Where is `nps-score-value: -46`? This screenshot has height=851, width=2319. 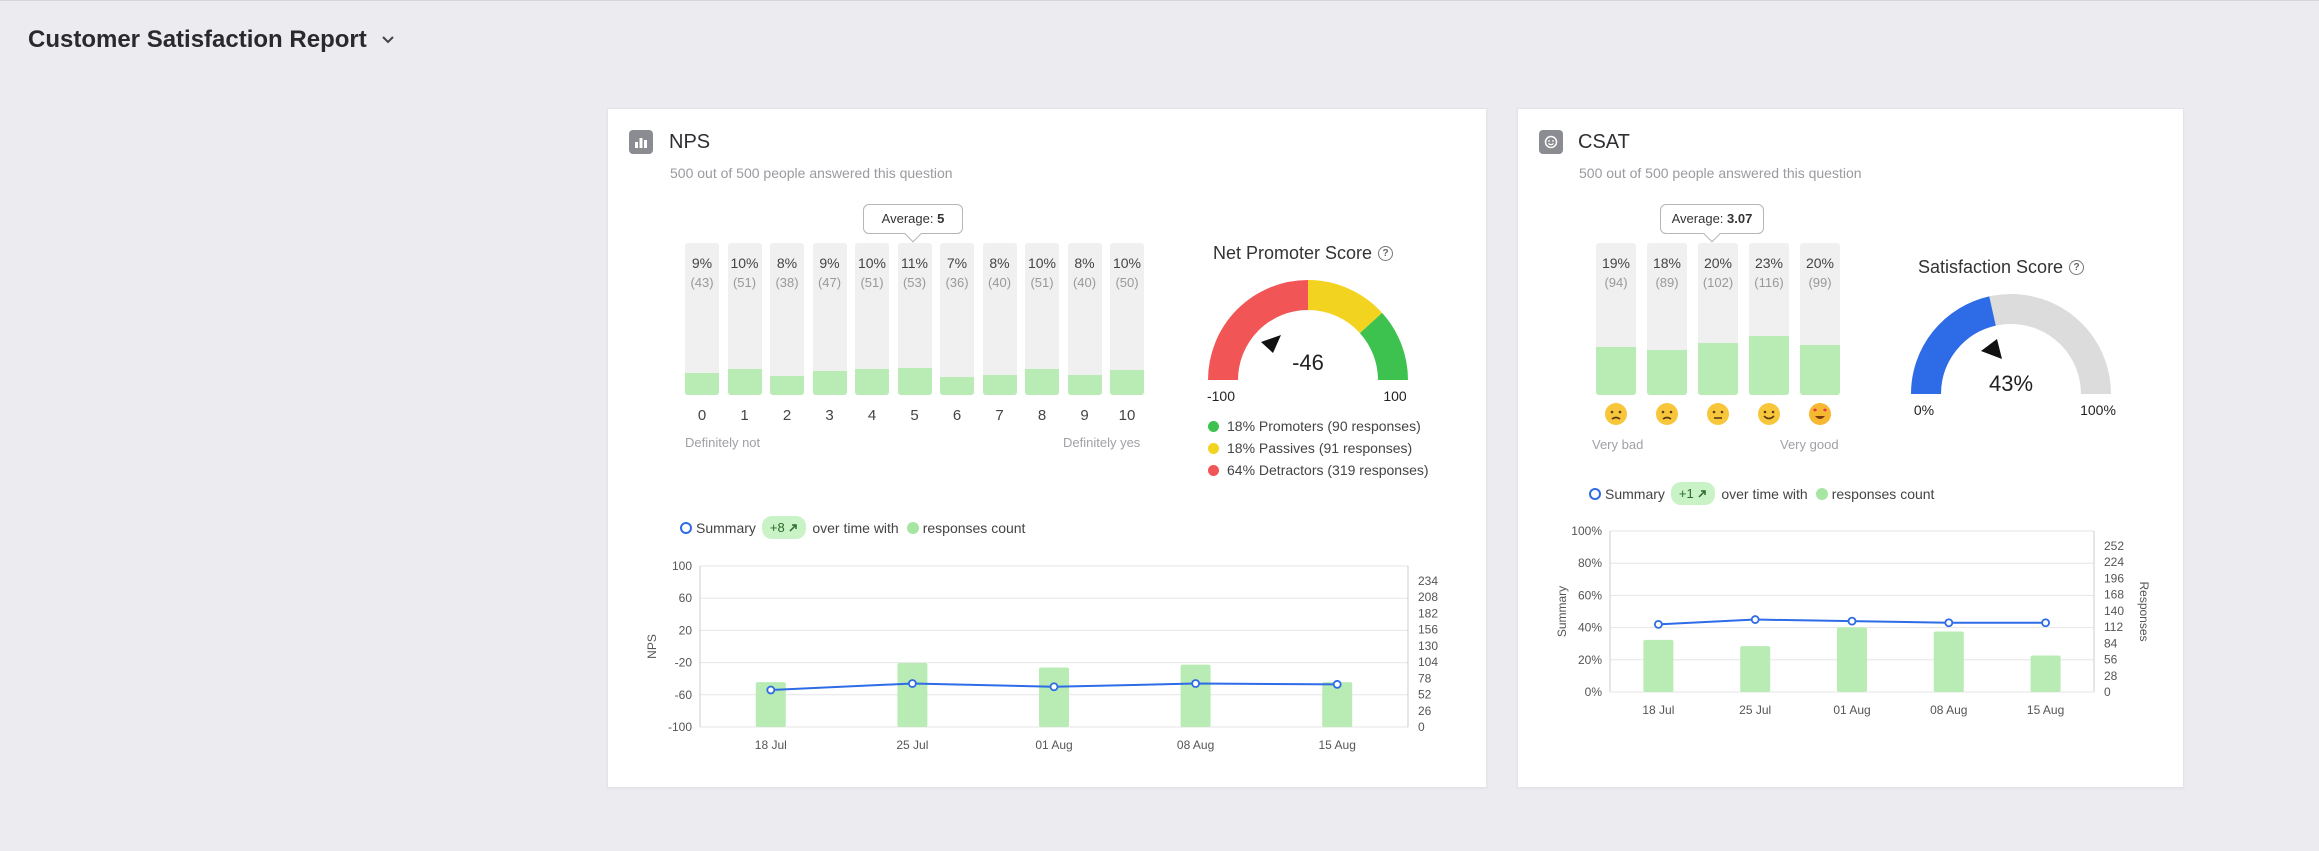
nps-score-value: -46 is located at coordinates (1308, 362).